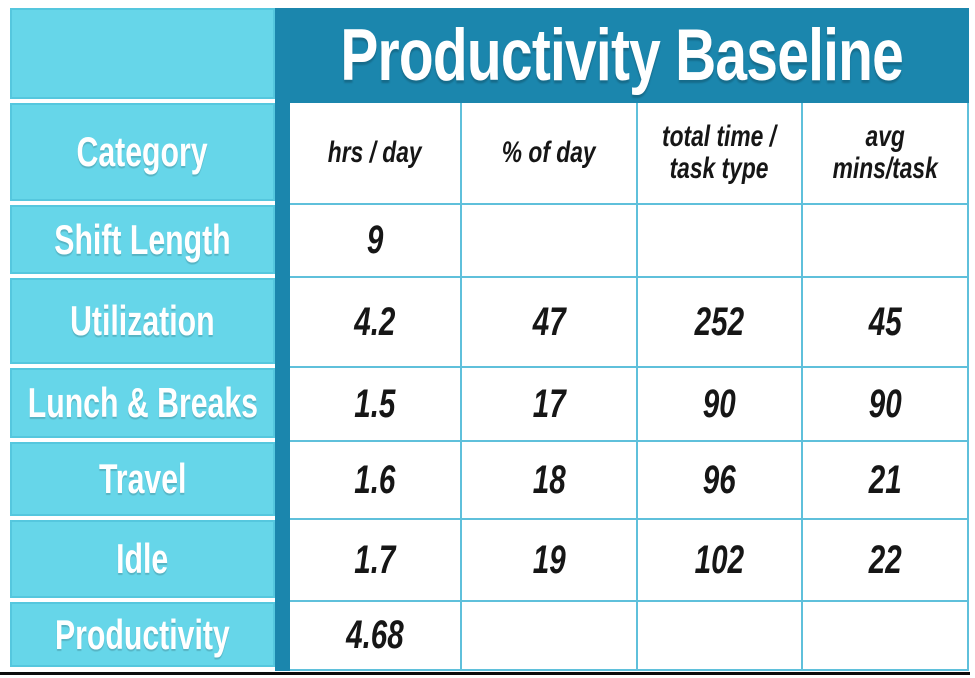 The image size is (975, 678). I want to click on column-header-label: % of day, so click(549, 152).